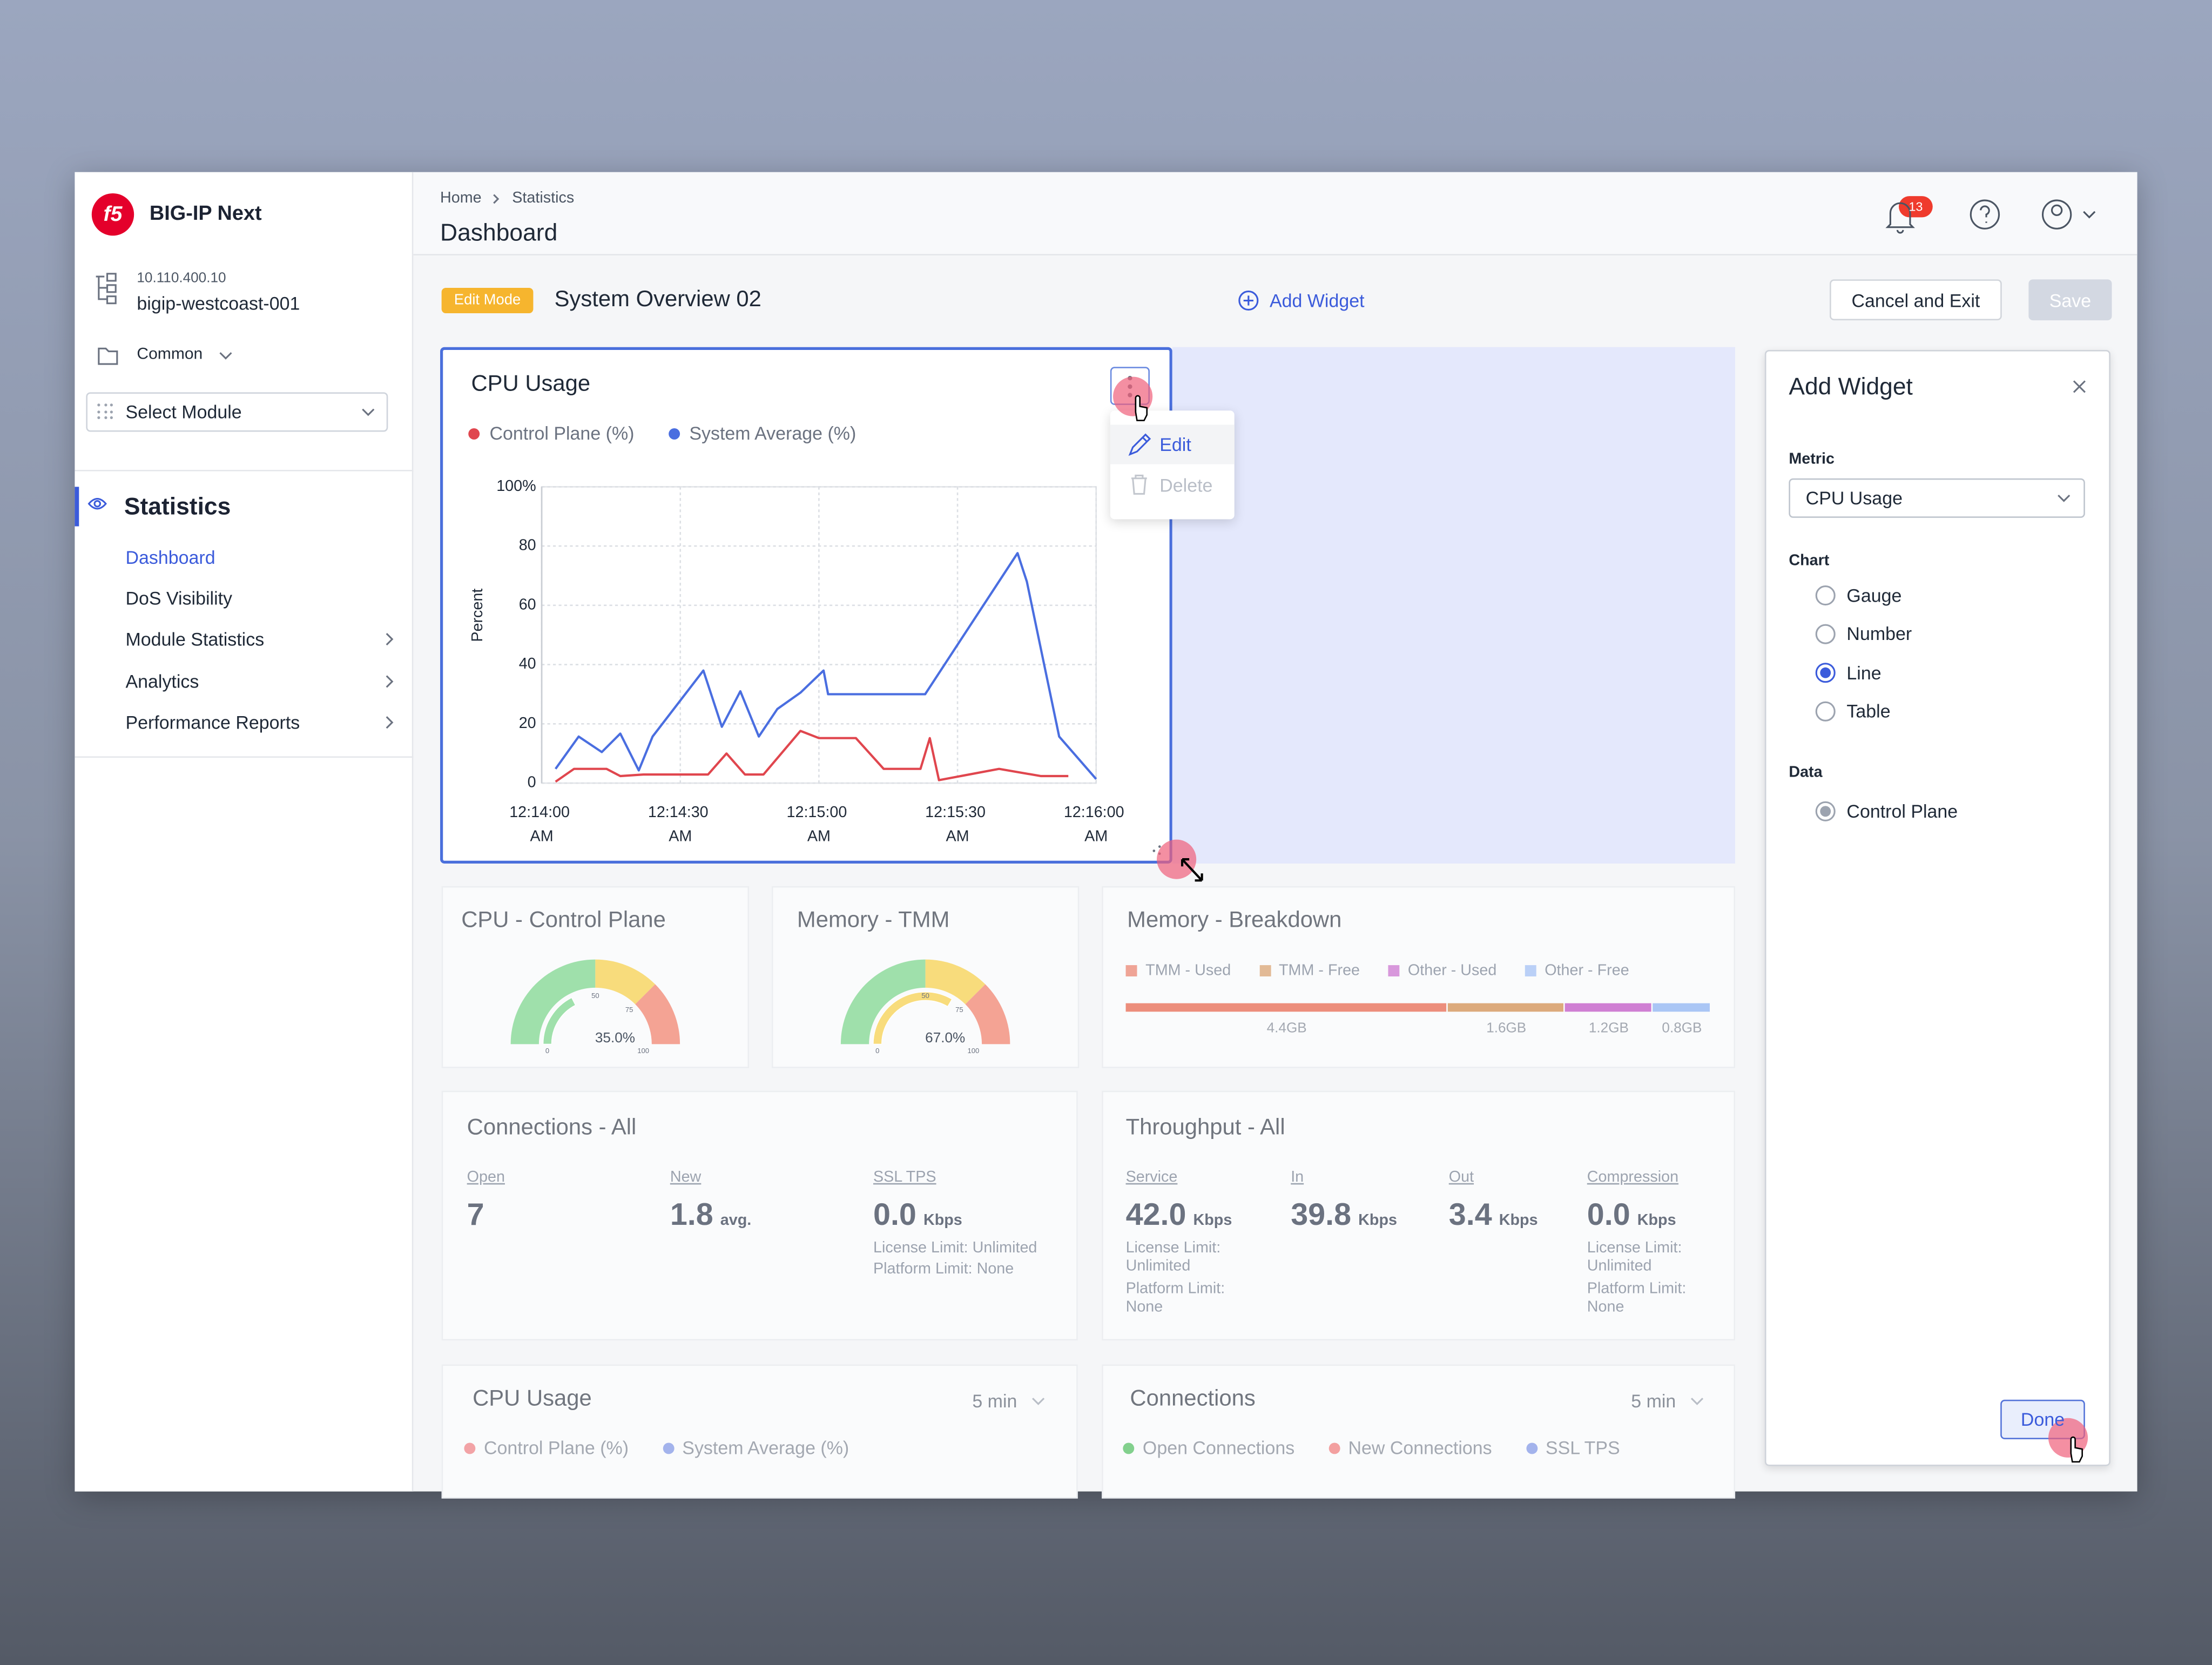  I want to click on partition: Common, so click(170, 355).